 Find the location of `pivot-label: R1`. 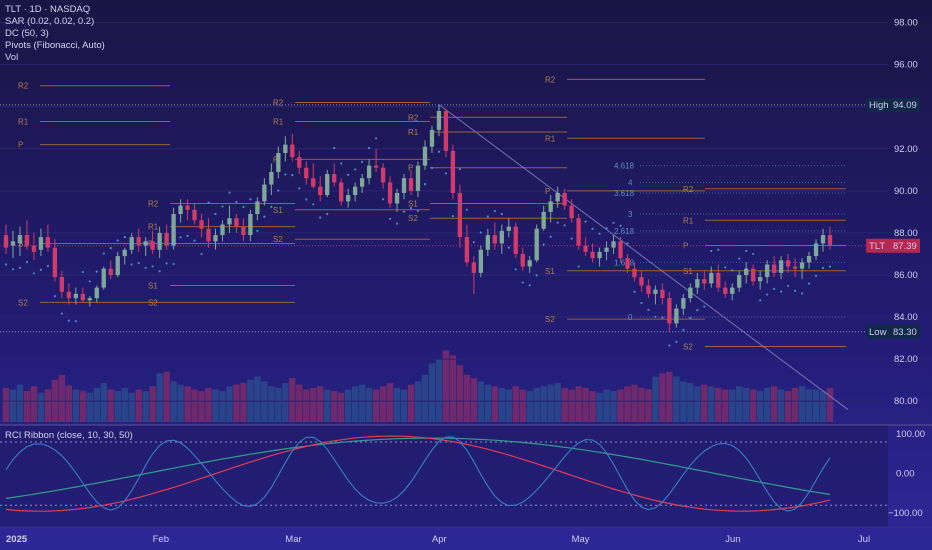

pivot-label: R1 is located at coordinates (413, 132).